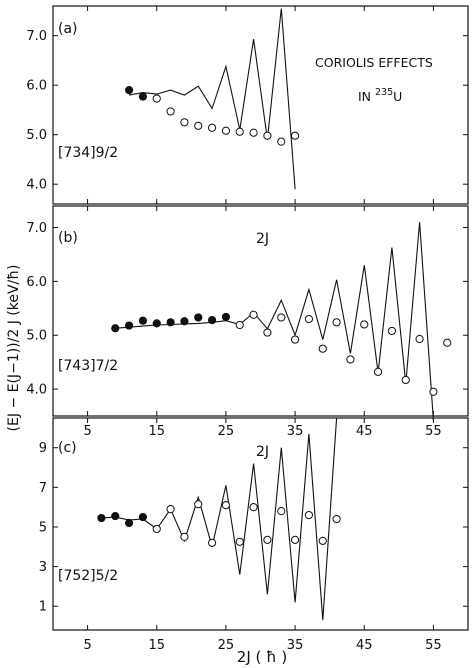 This screenshot has height=668, width=474. I want to click on panel-c-band-label: [752]5/2, so click(88, 576).